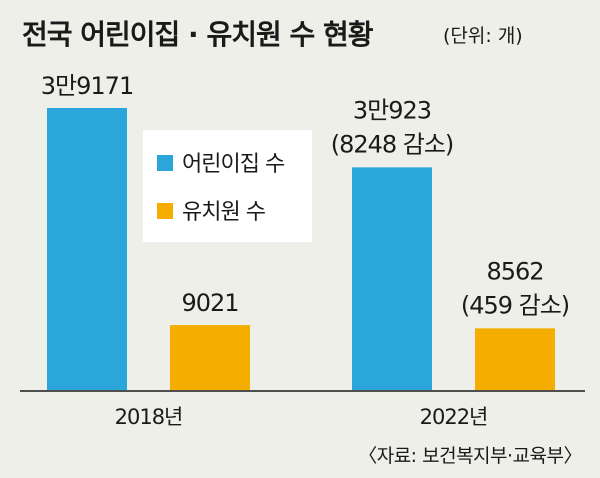  What do you see at coordinates (165, 163) in the screenshot?
I see `legend-swatch-daycare` at bounding box center [165, 163].